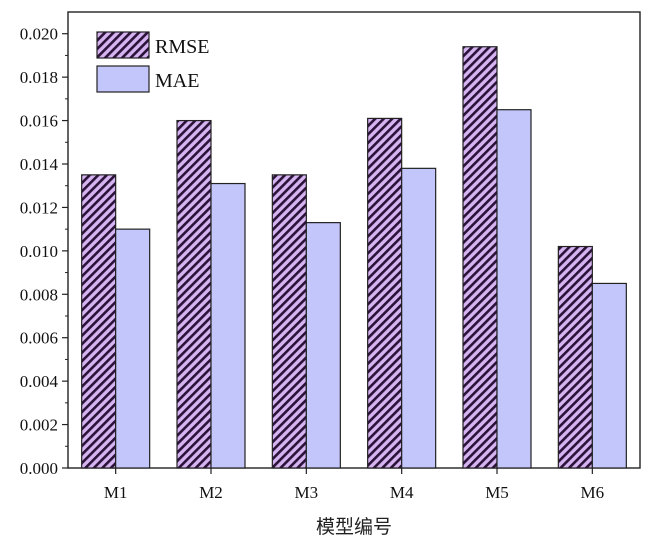 The height and width of the screenshot is (548, 650). Describe the element at coordinates (99, 321) in the screenshot. I see `bar-rmse-m1` at that location.